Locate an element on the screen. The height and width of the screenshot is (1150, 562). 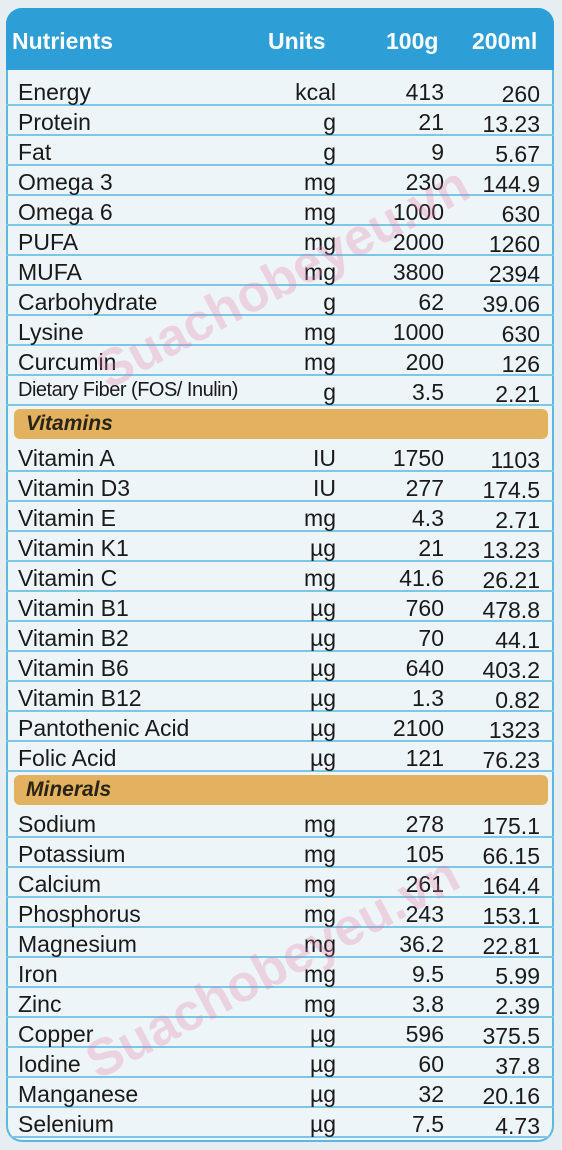
value-100g: 413 is located at coordinates (424, 92).